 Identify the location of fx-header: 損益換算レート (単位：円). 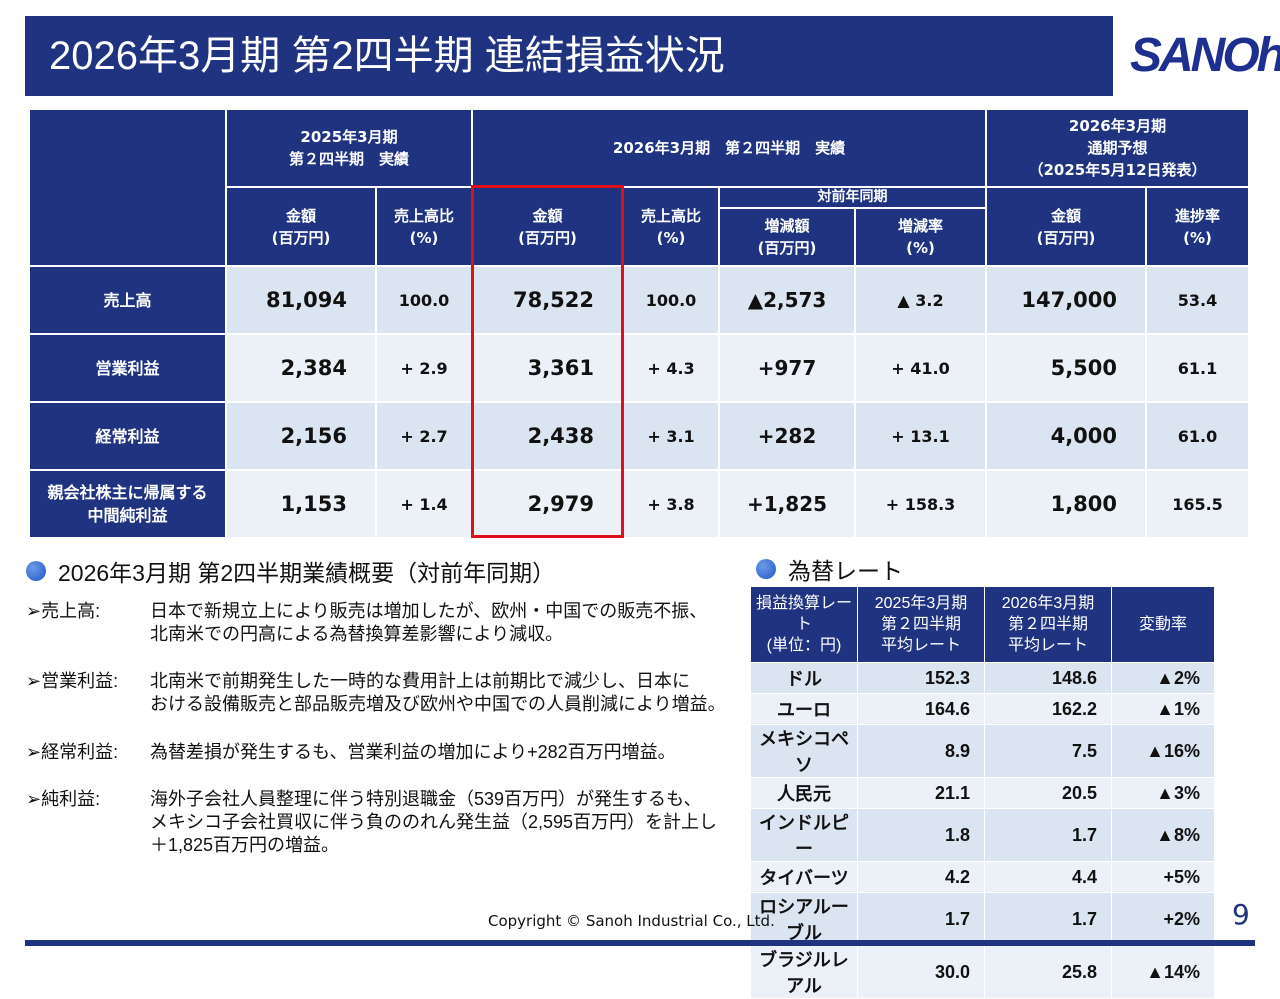
(804, 624).